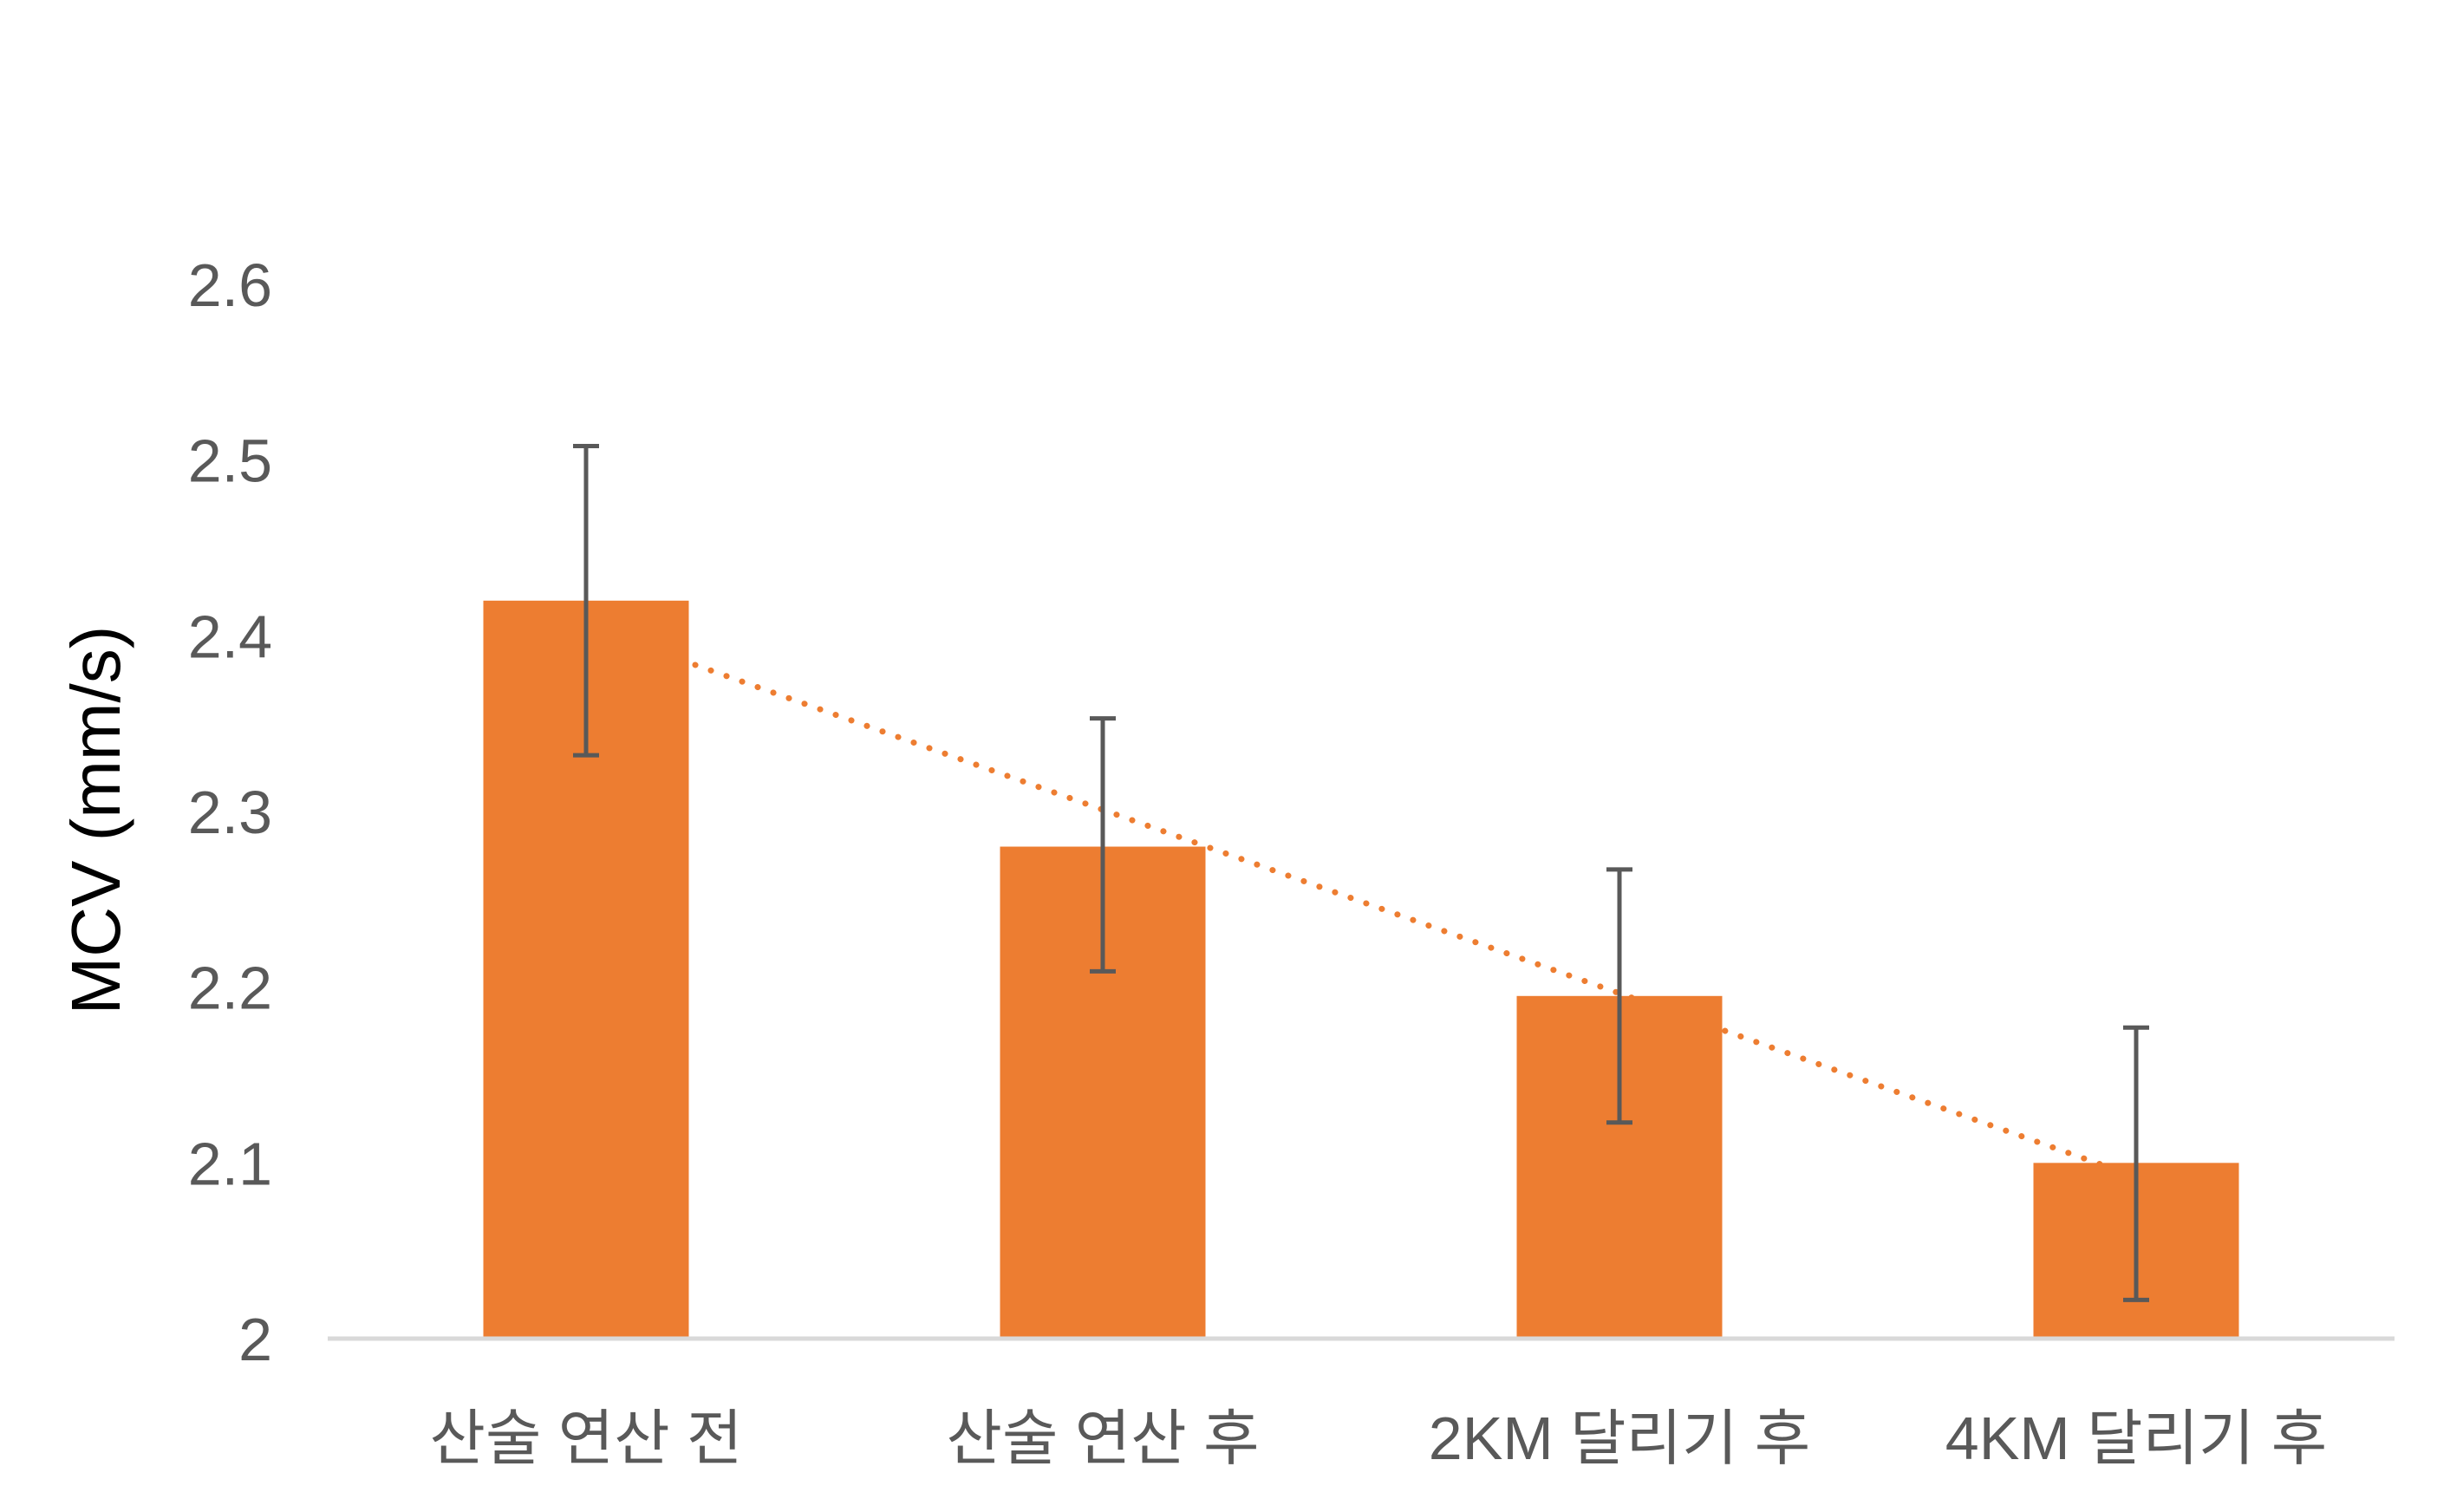  I want to click on y-tick-label: 2.3, so click(230, 812).